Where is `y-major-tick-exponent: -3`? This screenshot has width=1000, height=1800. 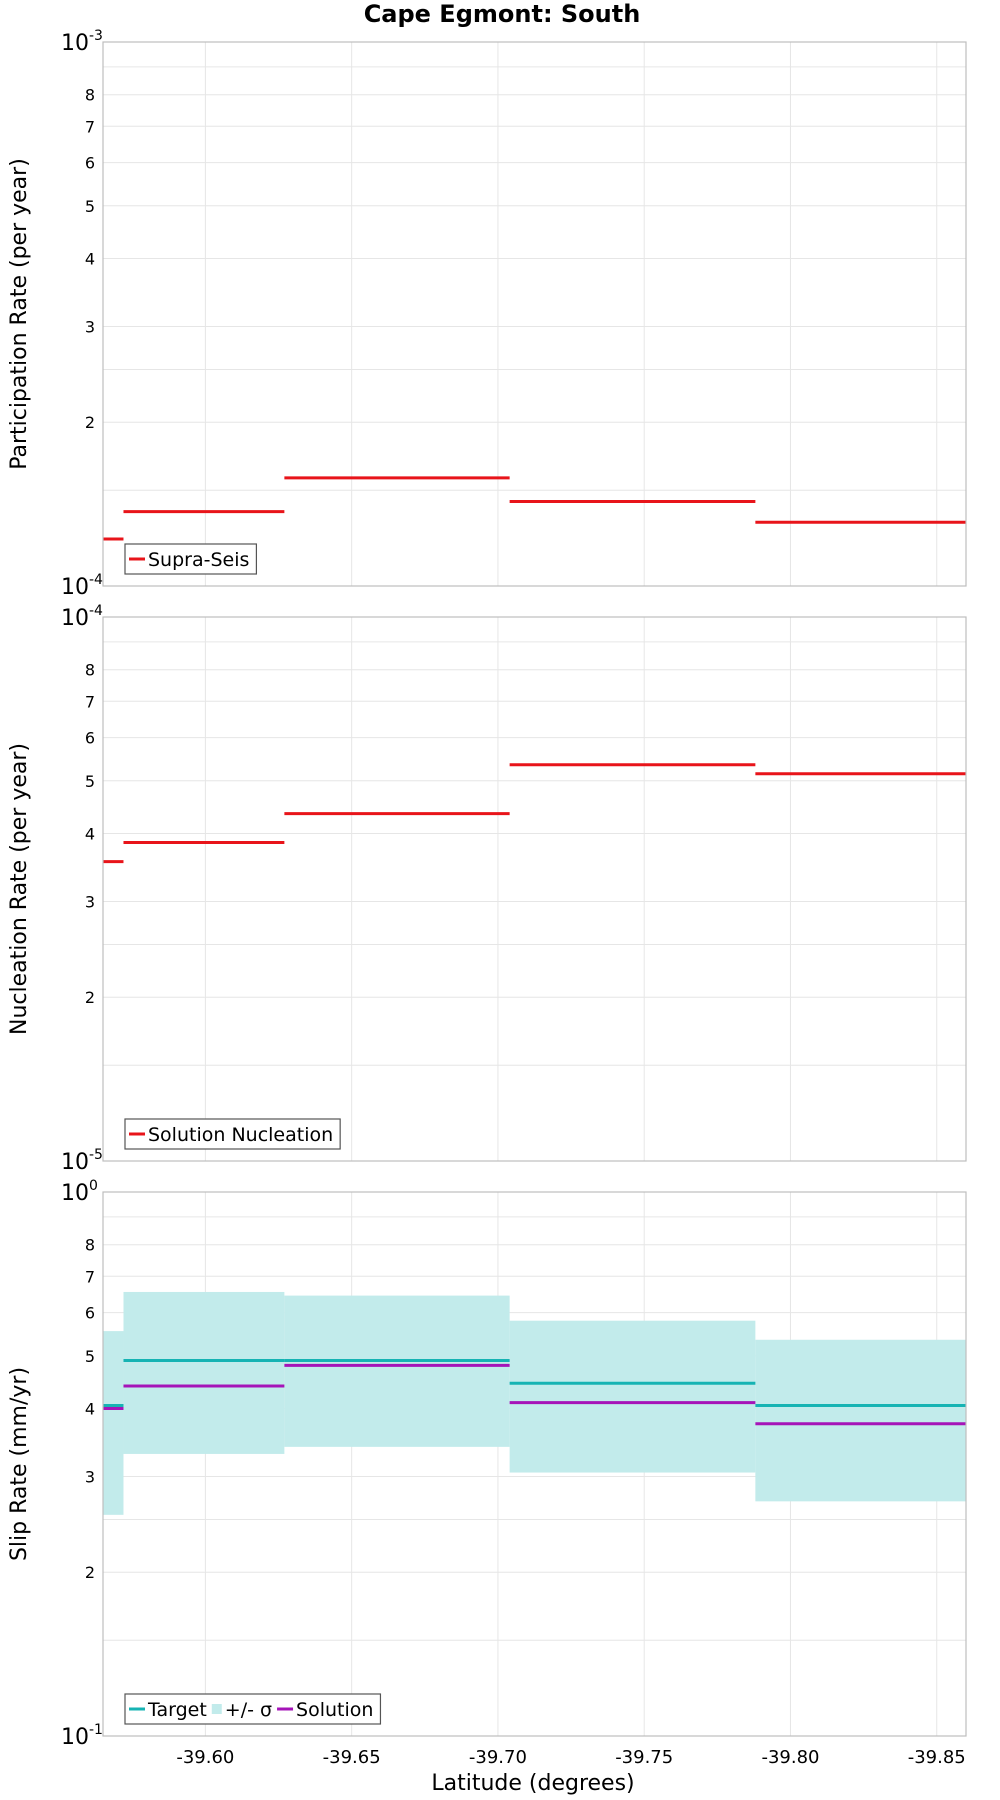 y-major-tick-exponent: -3 is located at coordinates (96, 36).